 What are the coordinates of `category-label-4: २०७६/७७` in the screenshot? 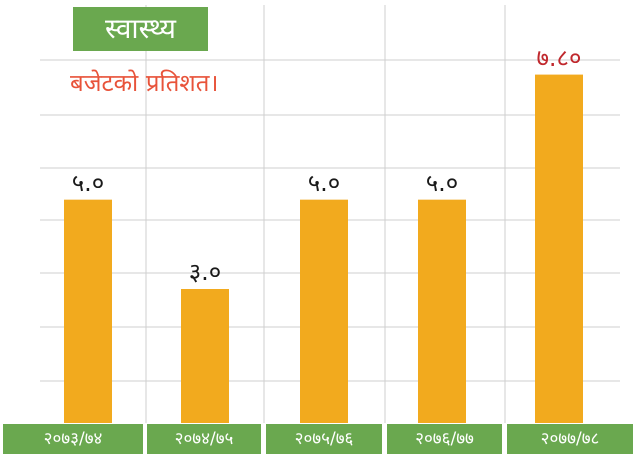 It's located at (444, 439).